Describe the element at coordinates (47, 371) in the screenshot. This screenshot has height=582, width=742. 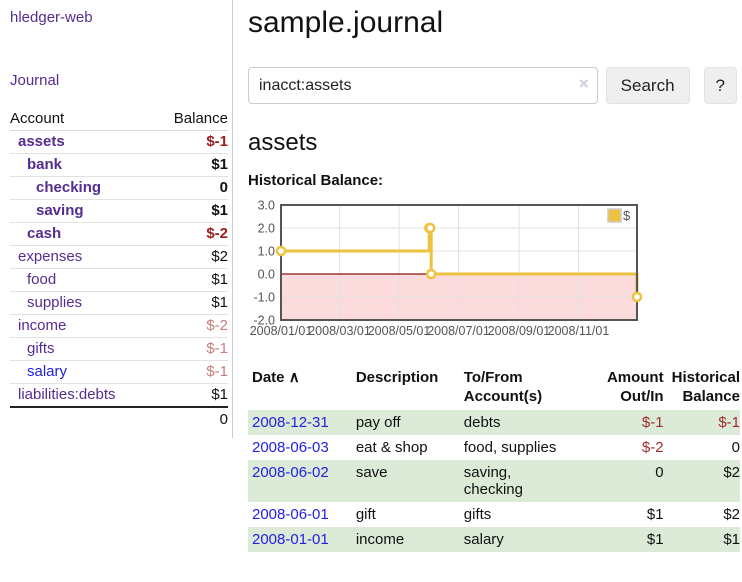
I see `account-link: salary` at that location.